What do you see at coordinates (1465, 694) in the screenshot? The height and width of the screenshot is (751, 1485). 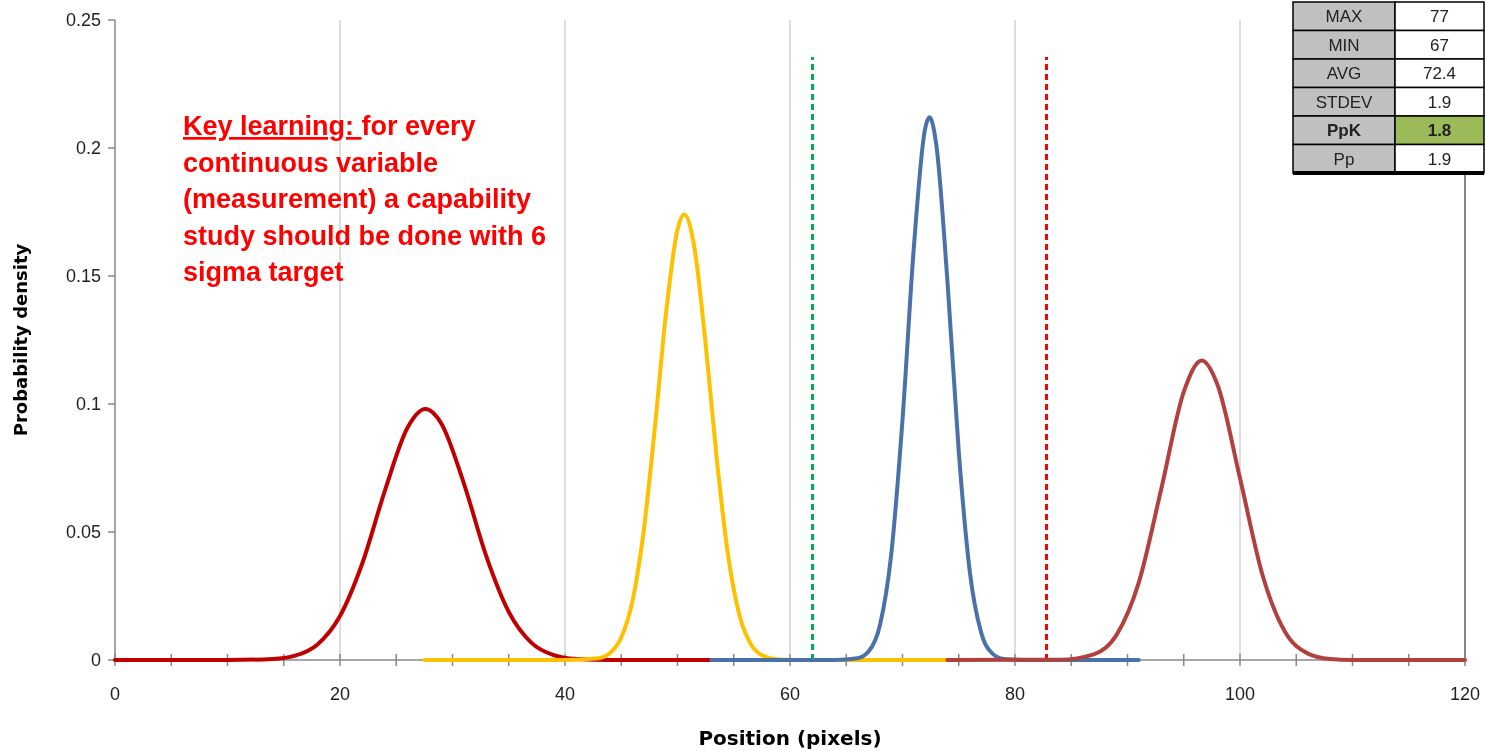 I see `x-tick-label: 120` at bounding box center [1465, 694].